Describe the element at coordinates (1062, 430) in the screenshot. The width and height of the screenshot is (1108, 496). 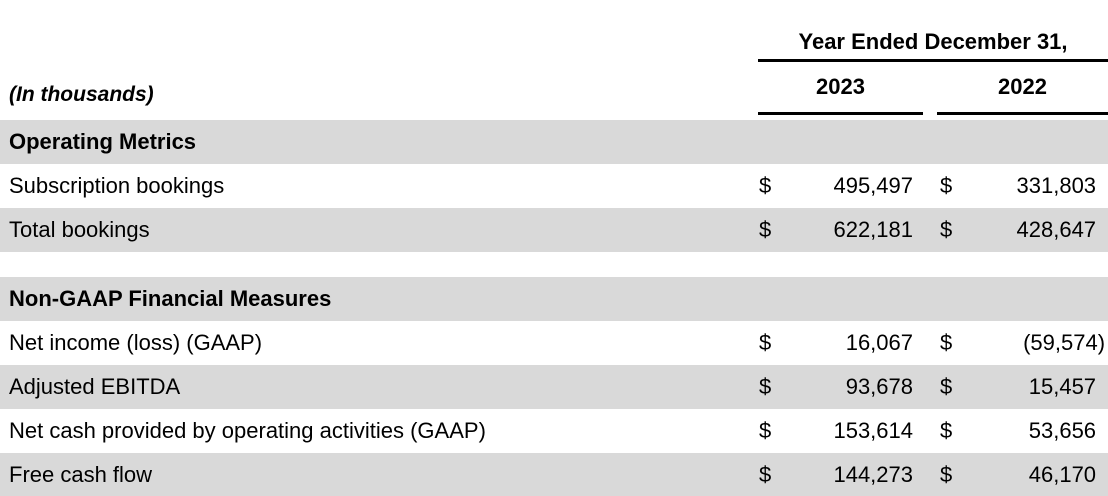
I see `value-2022: 53,656` at that location.